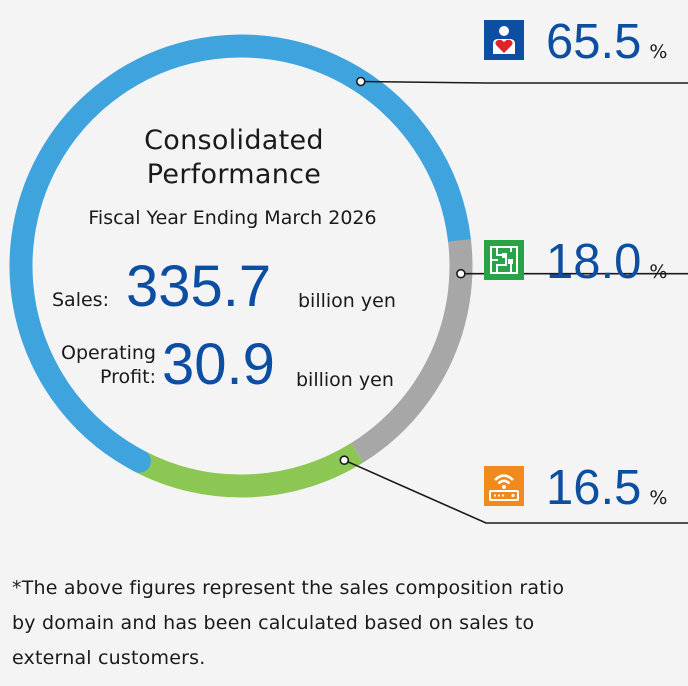  Describe the element at coordinates (232, 218) in the screenshot. I see `fiscal-year: Fiscal Year Ending March 2026` at that location.